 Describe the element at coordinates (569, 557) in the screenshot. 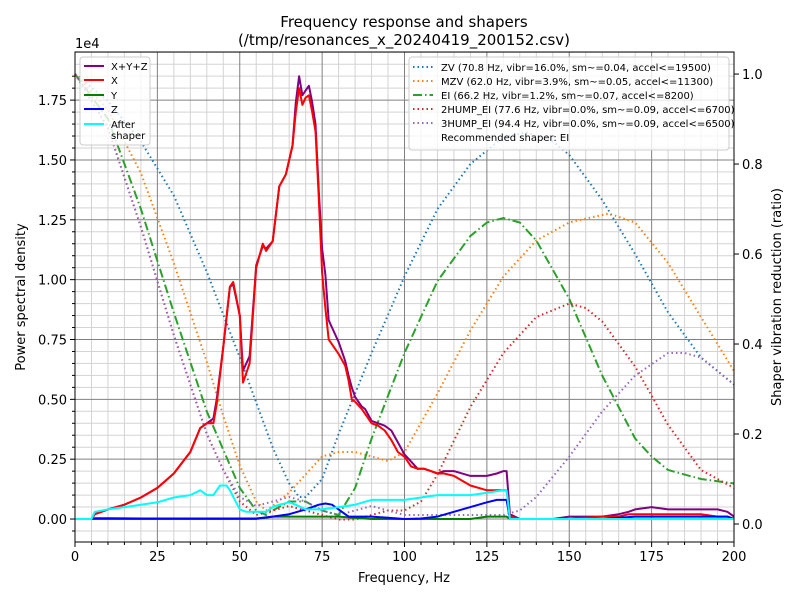

I see `x-tick-label: 150` at that location.